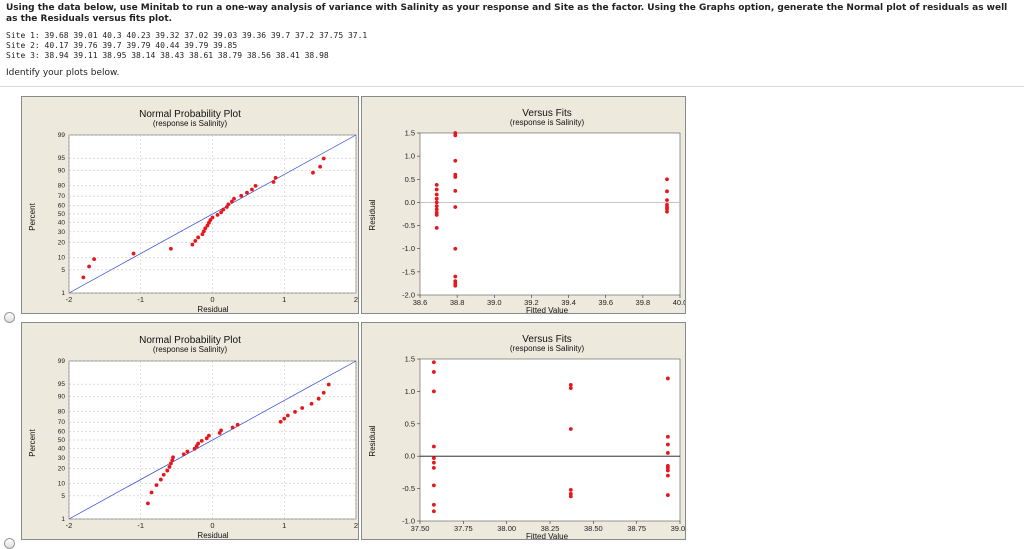 The image size is (1024, 549). I want to click on option-b-radio, so click(9, 543).